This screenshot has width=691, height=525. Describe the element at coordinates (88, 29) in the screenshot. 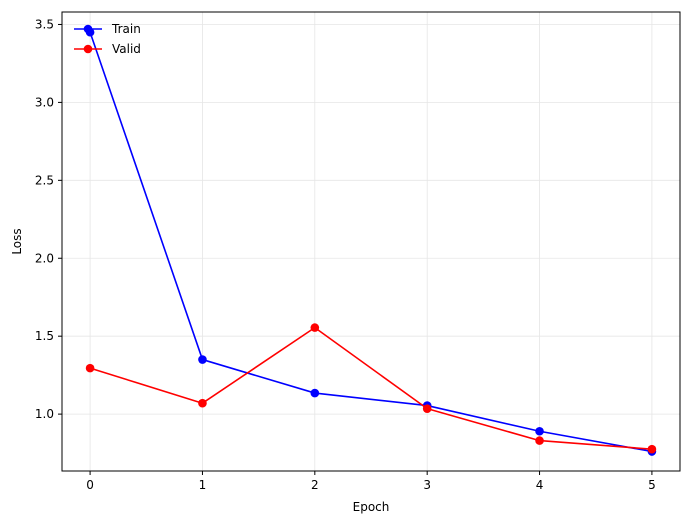

I see `legend-marker-train` at that location.